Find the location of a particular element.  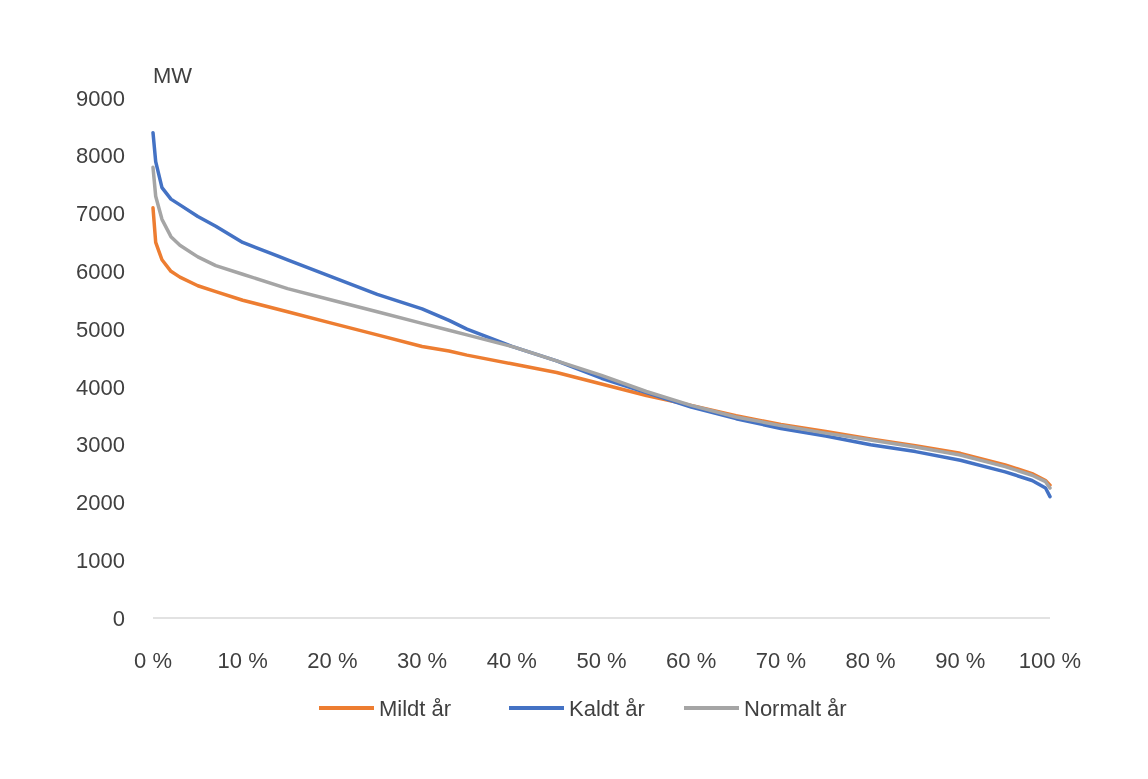

y-tick-label: 7000 is located at coordinates (100, 214).